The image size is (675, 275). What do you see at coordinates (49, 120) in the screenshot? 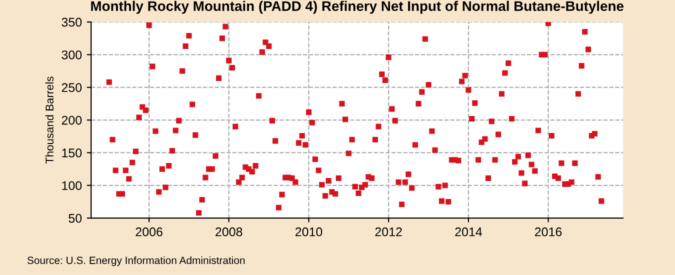
I see `y-axis-title: Thousand Barrels` at bounding box center [49, 120].